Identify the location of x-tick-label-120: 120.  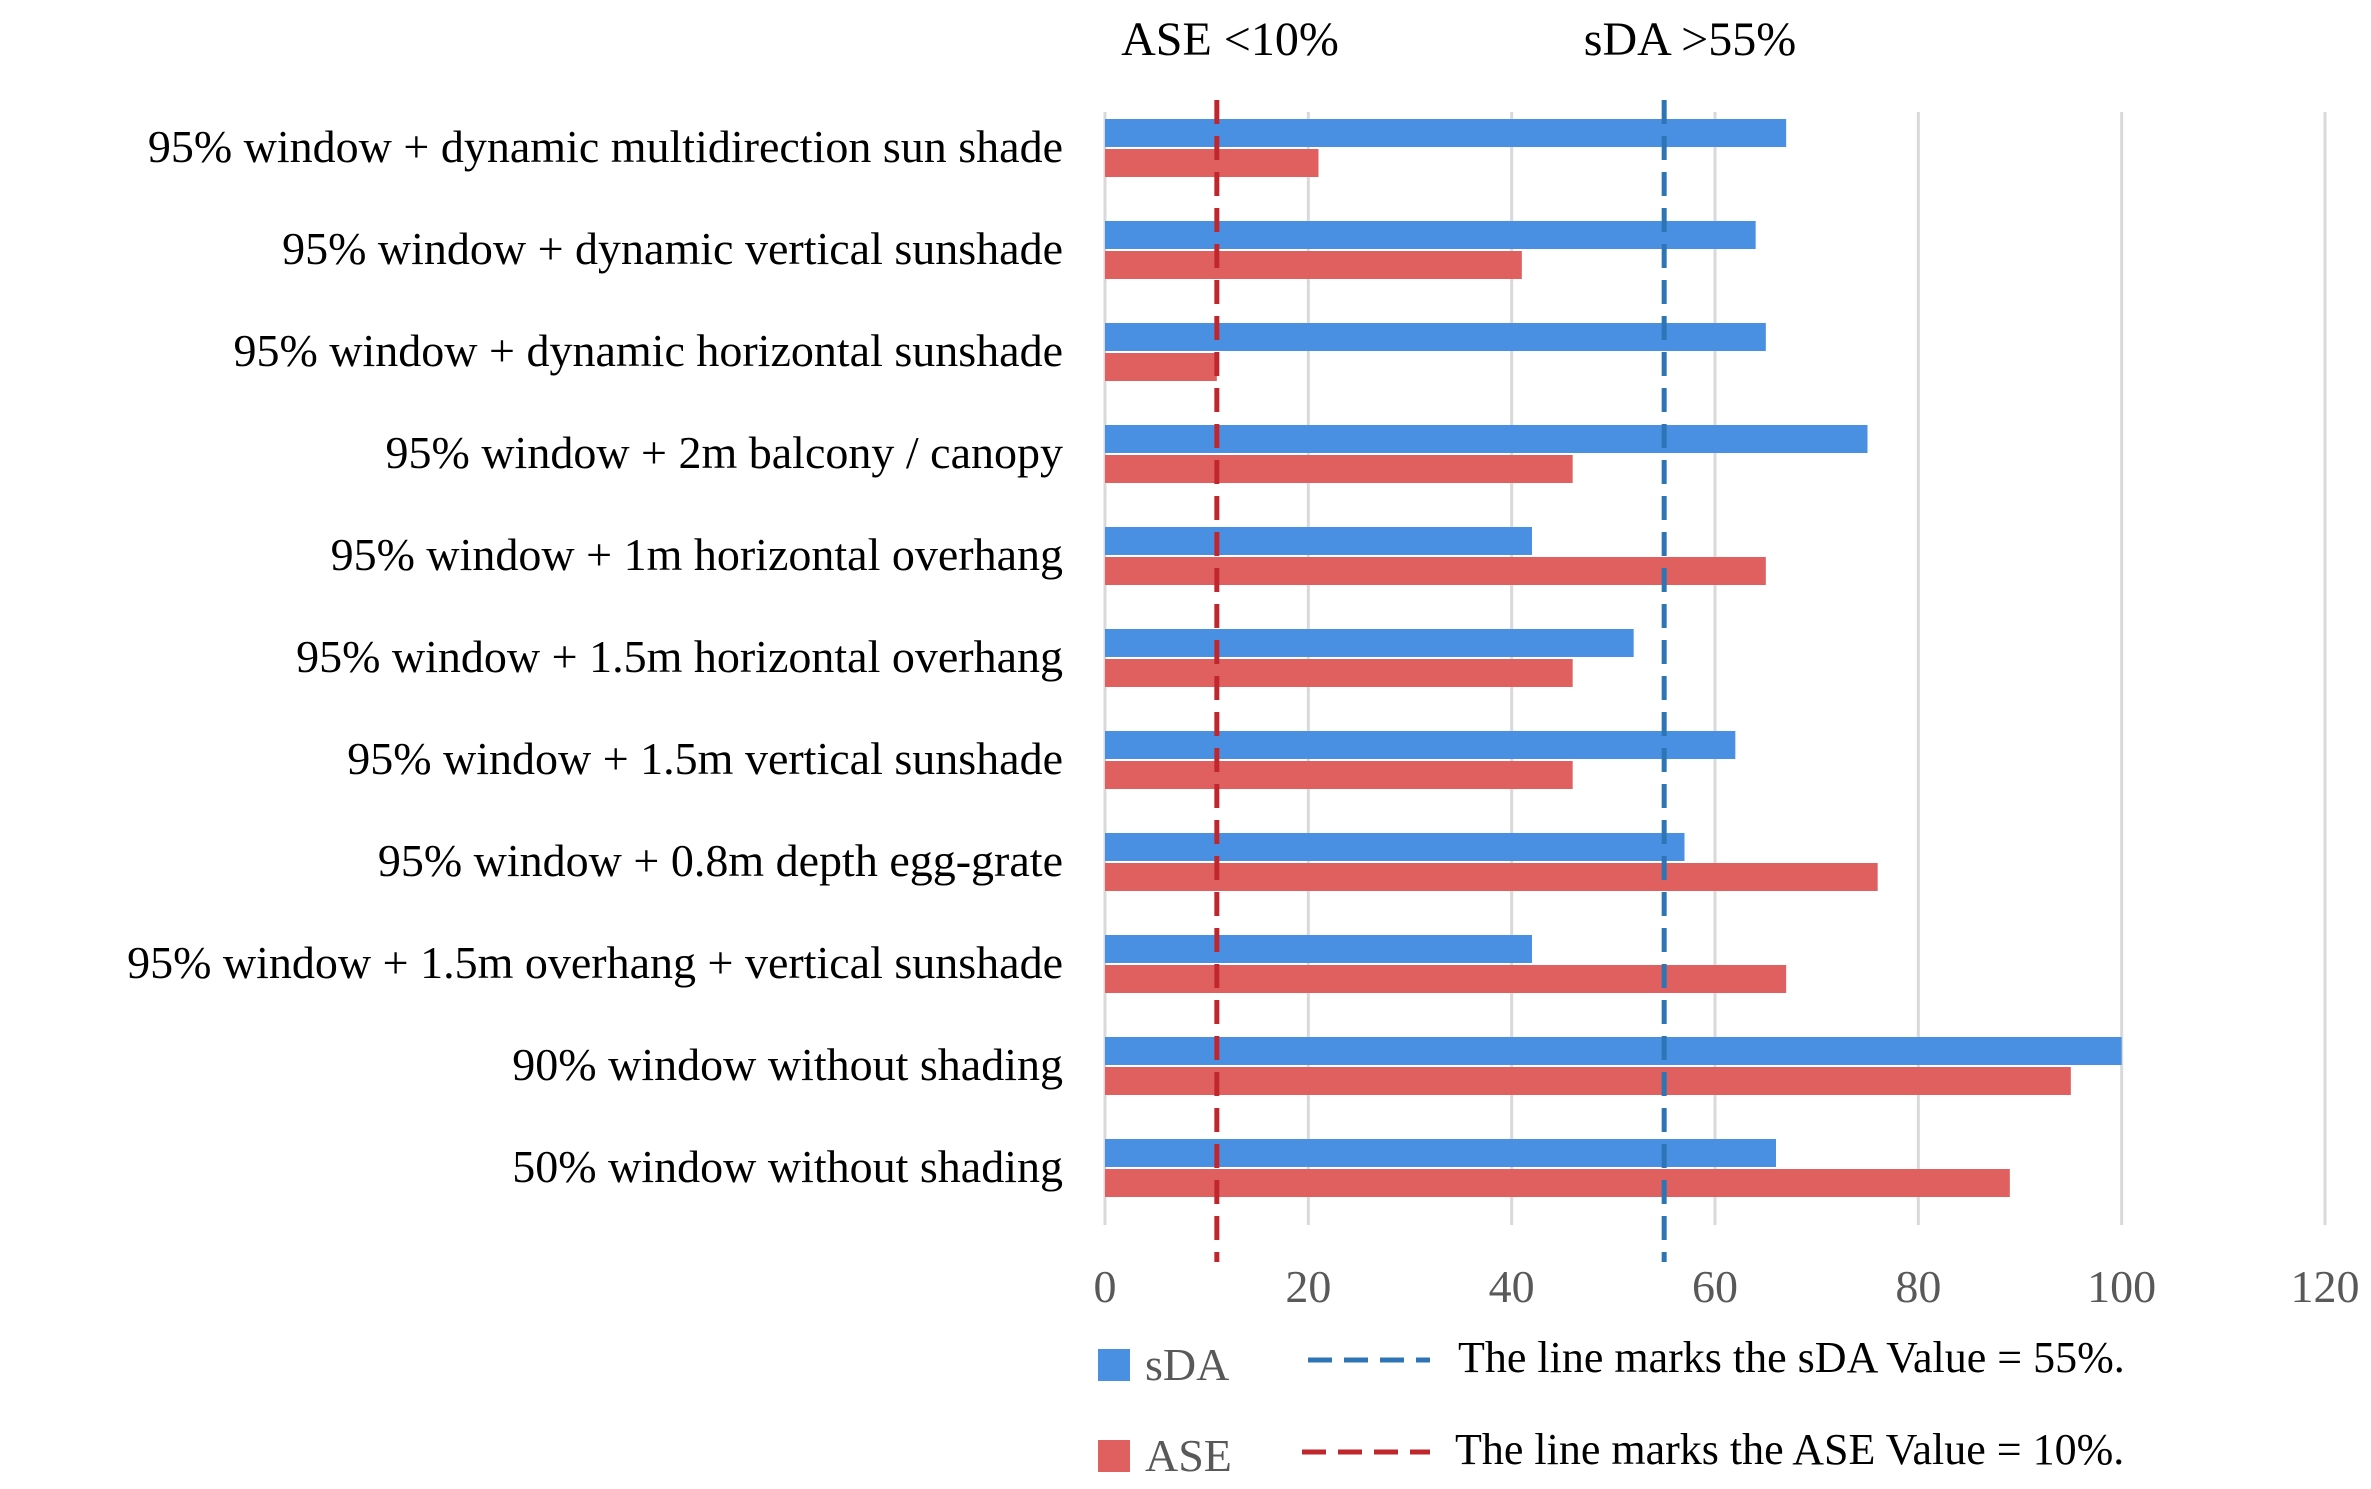
(2325, 1286).